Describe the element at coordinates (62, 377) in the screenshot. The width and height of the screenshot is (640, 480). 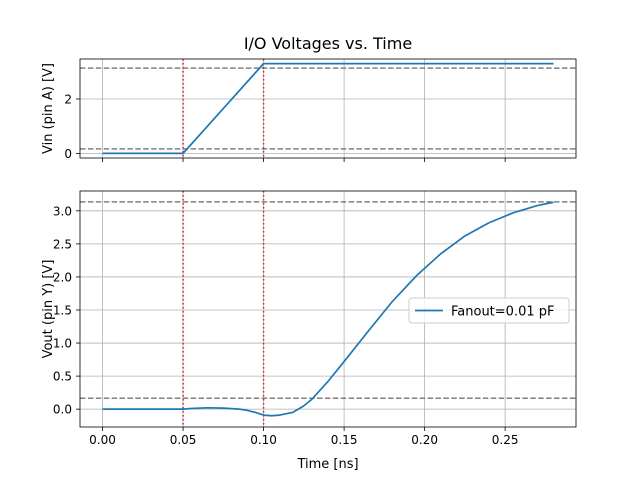
I see `y-tick-label: 0.5` at that location.